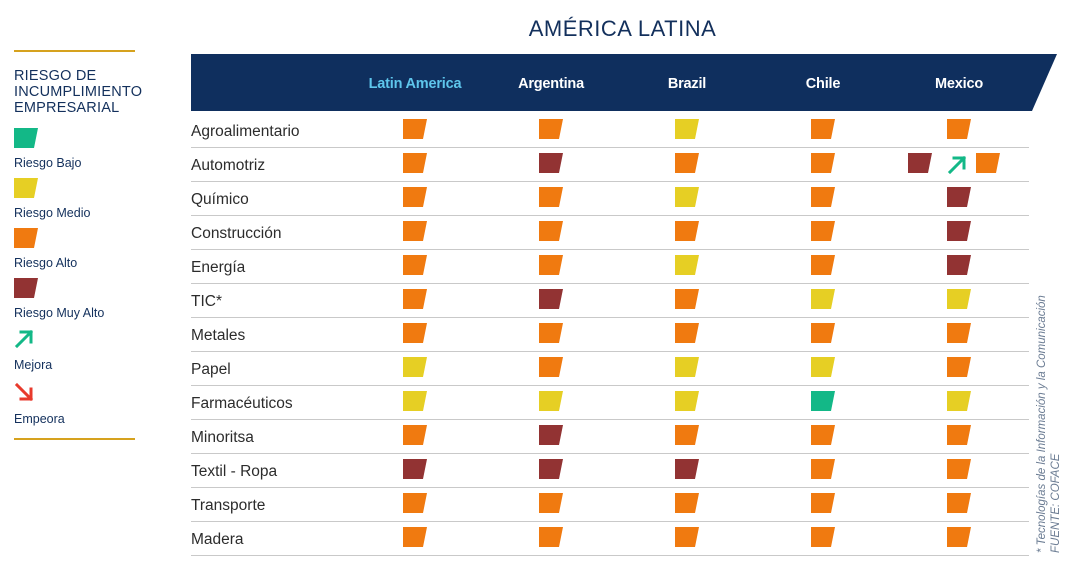 The image size is (1072, 569). I want to click on legend-item-riesgo-muy-alto: Riesgo Muy Alto, so click(75, 303).